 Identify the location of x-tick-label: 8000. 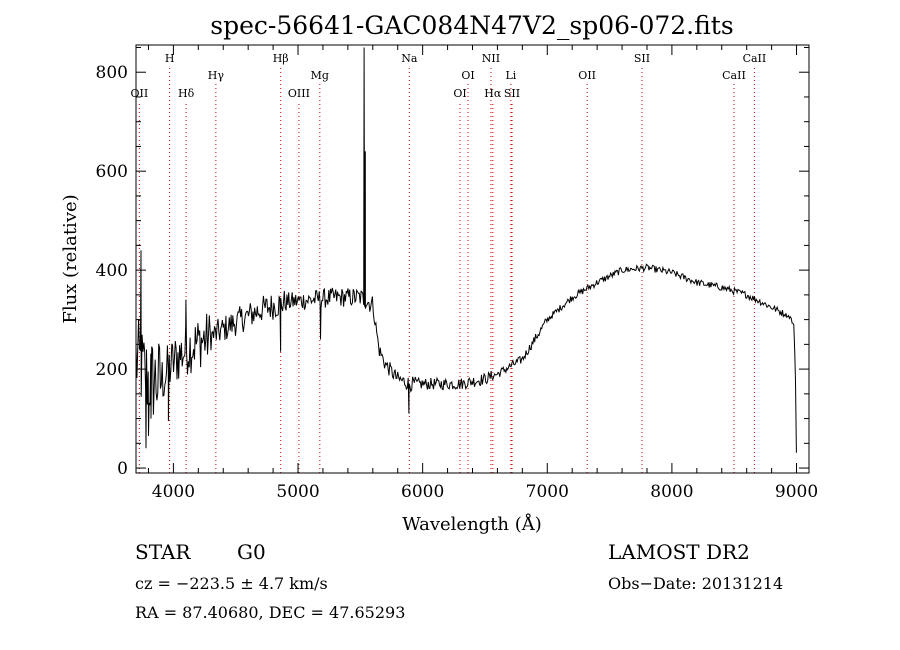
(671, 492).